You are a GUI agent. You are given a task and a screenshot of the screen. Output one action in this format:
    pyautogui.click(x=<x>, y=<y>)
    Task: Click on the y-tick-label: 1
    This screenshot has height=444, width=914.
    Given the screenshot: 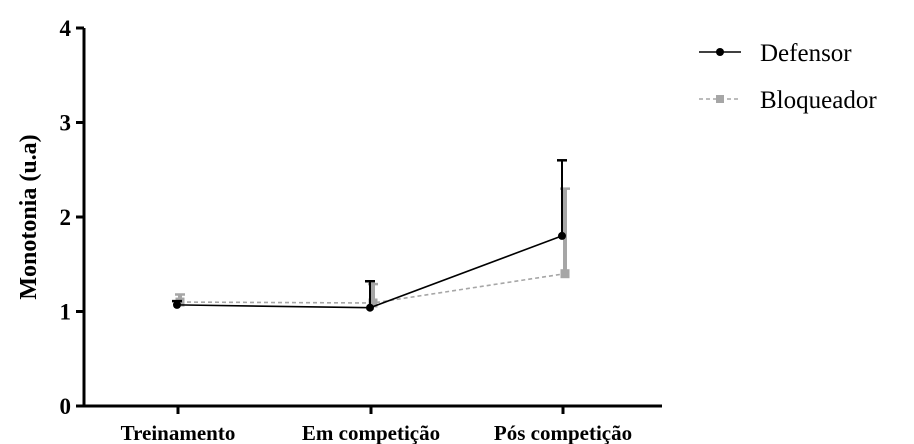 What is the action you would take?
    pyautogui.click(x=66, y=312)
    